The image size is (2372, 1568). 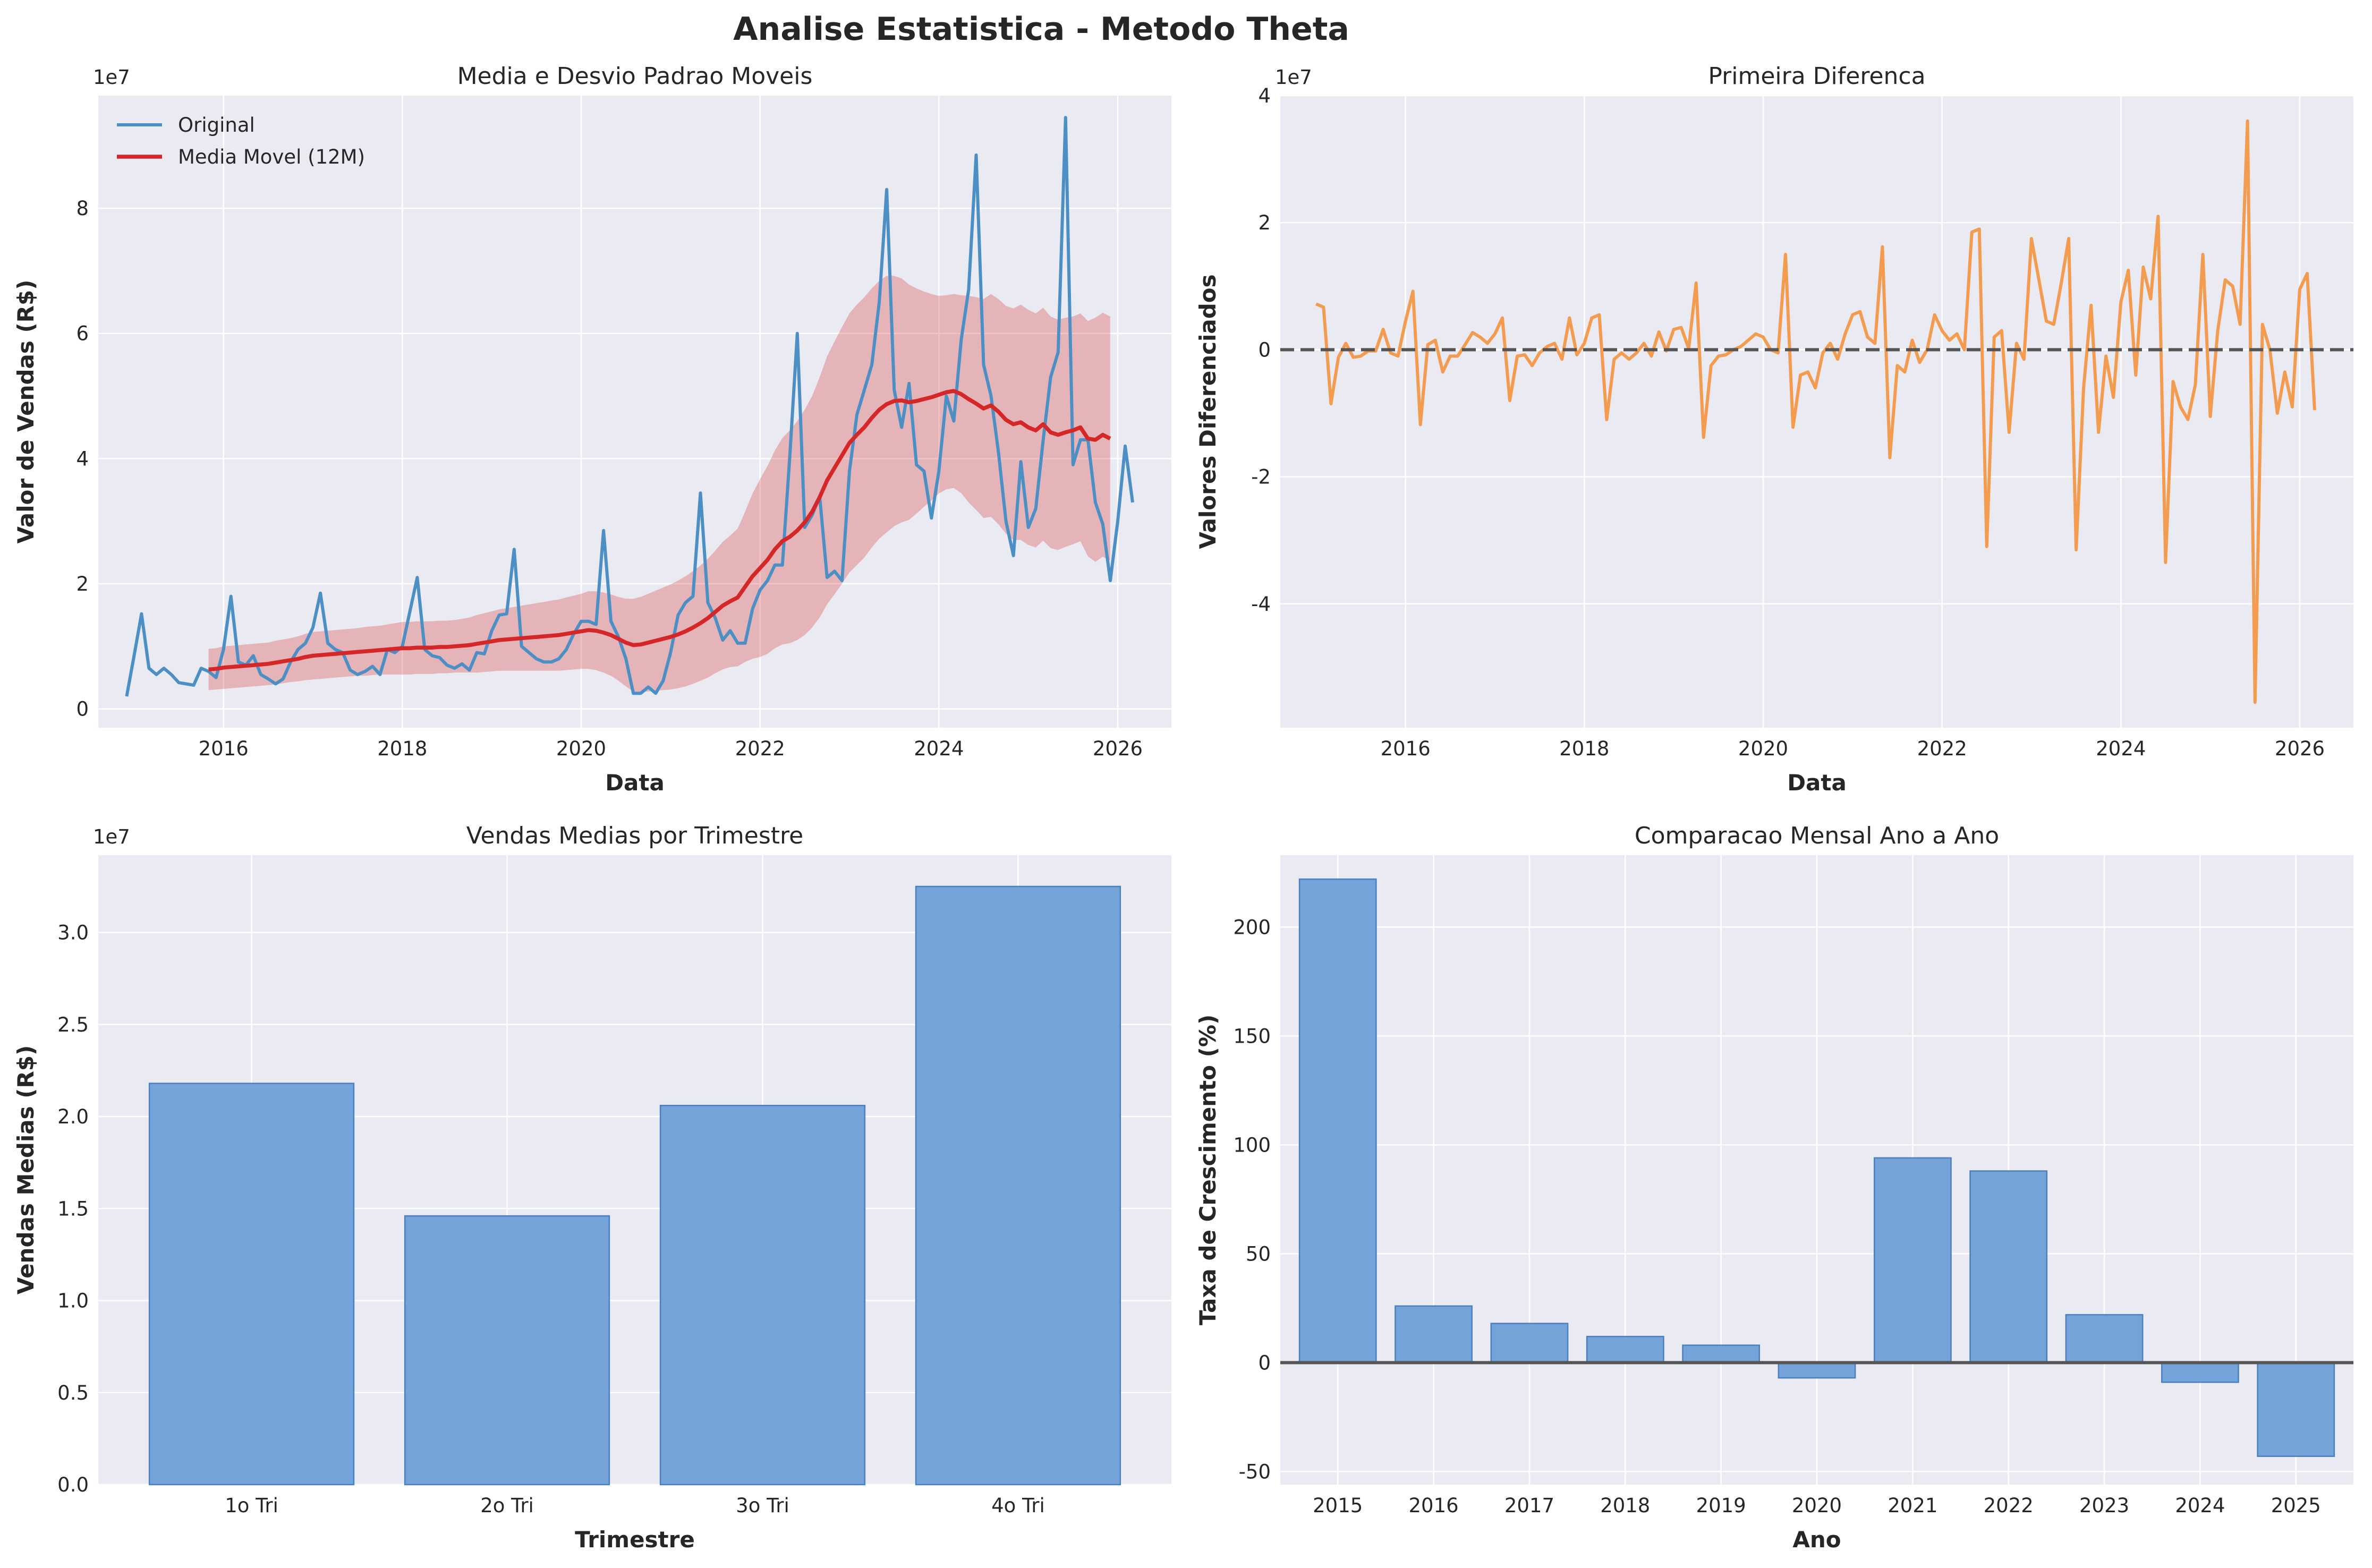 I want to click on y-offset-label-diff: 1e7, so click(x=1293, y=77).